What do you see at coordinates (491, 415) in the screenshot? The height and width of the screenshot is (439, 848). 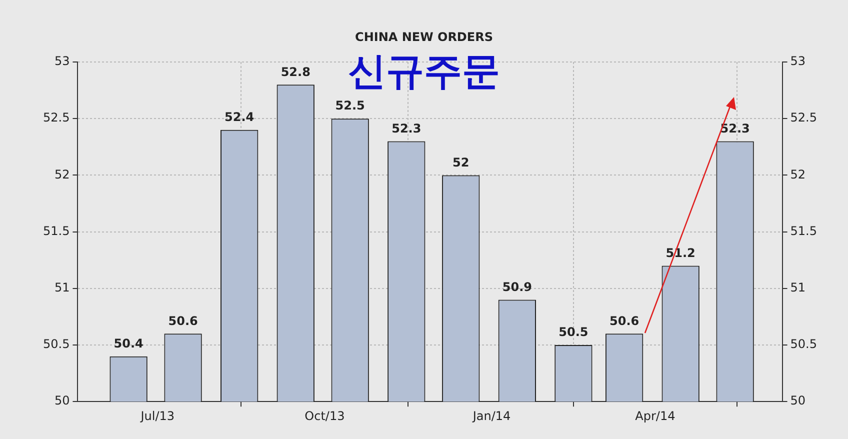 I see `x-tick-label: Jan/14` at bounding box center [491, 415].